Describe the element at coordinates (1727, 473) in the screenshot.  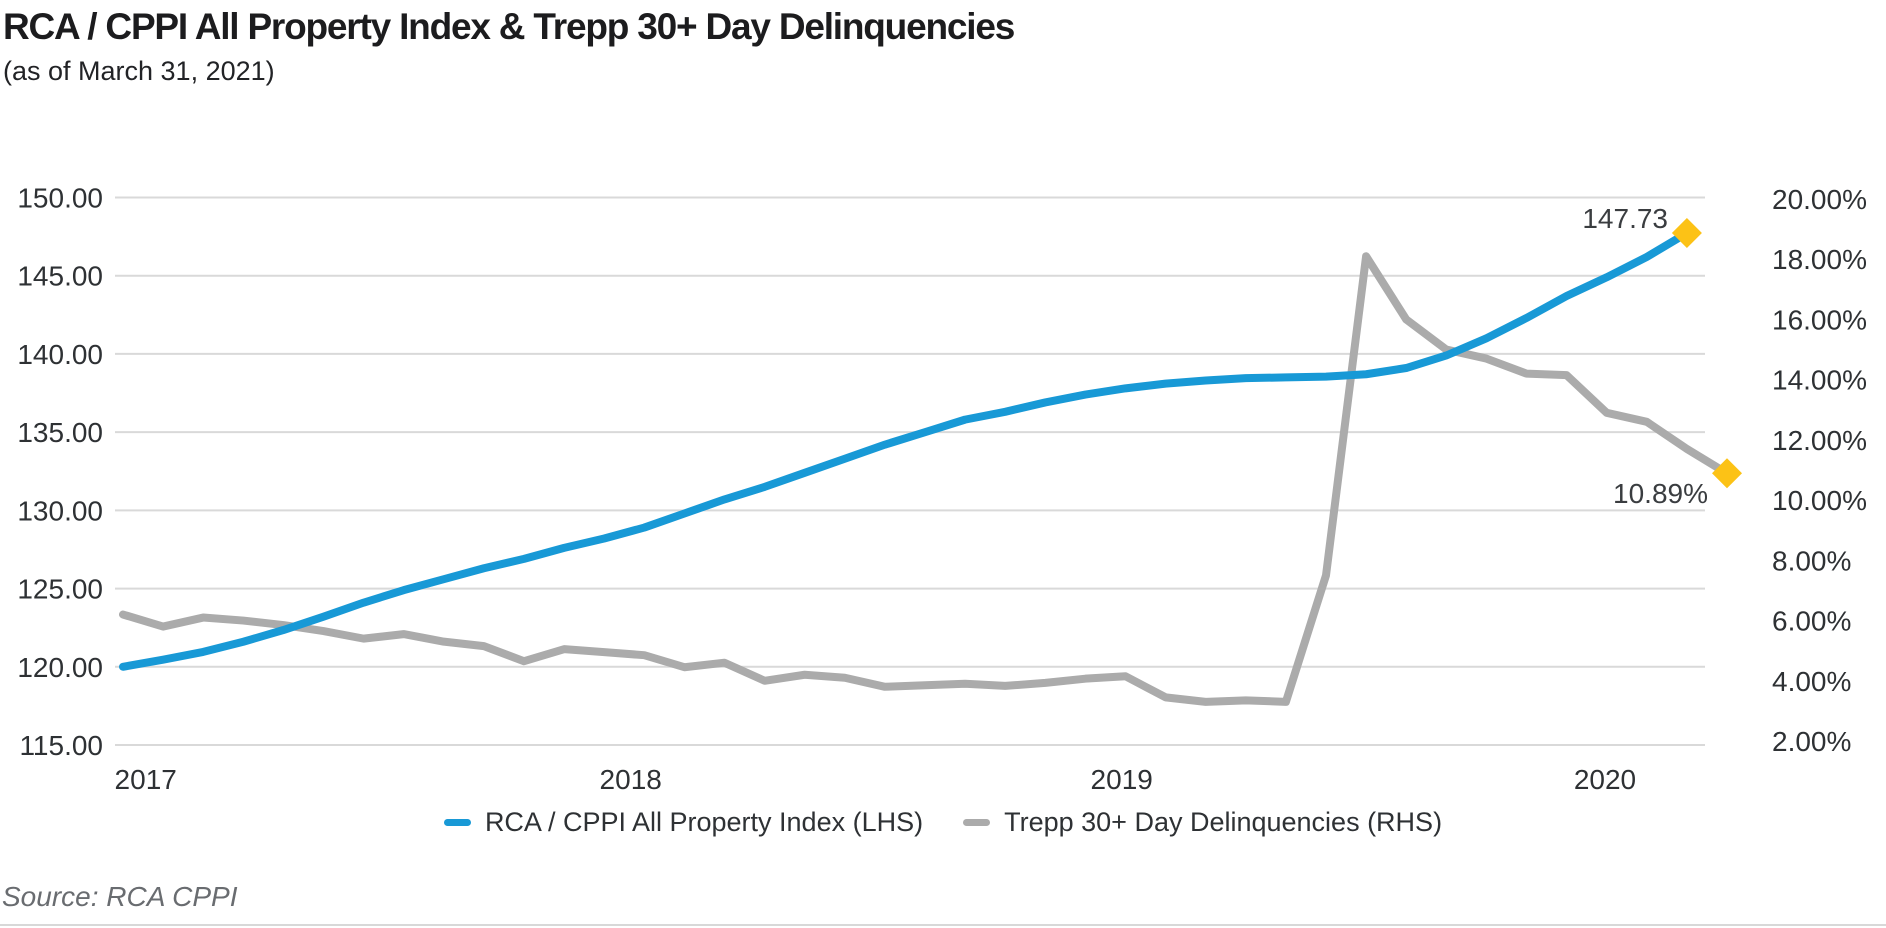
I see `trepp-end-diamond-icon` at that location.